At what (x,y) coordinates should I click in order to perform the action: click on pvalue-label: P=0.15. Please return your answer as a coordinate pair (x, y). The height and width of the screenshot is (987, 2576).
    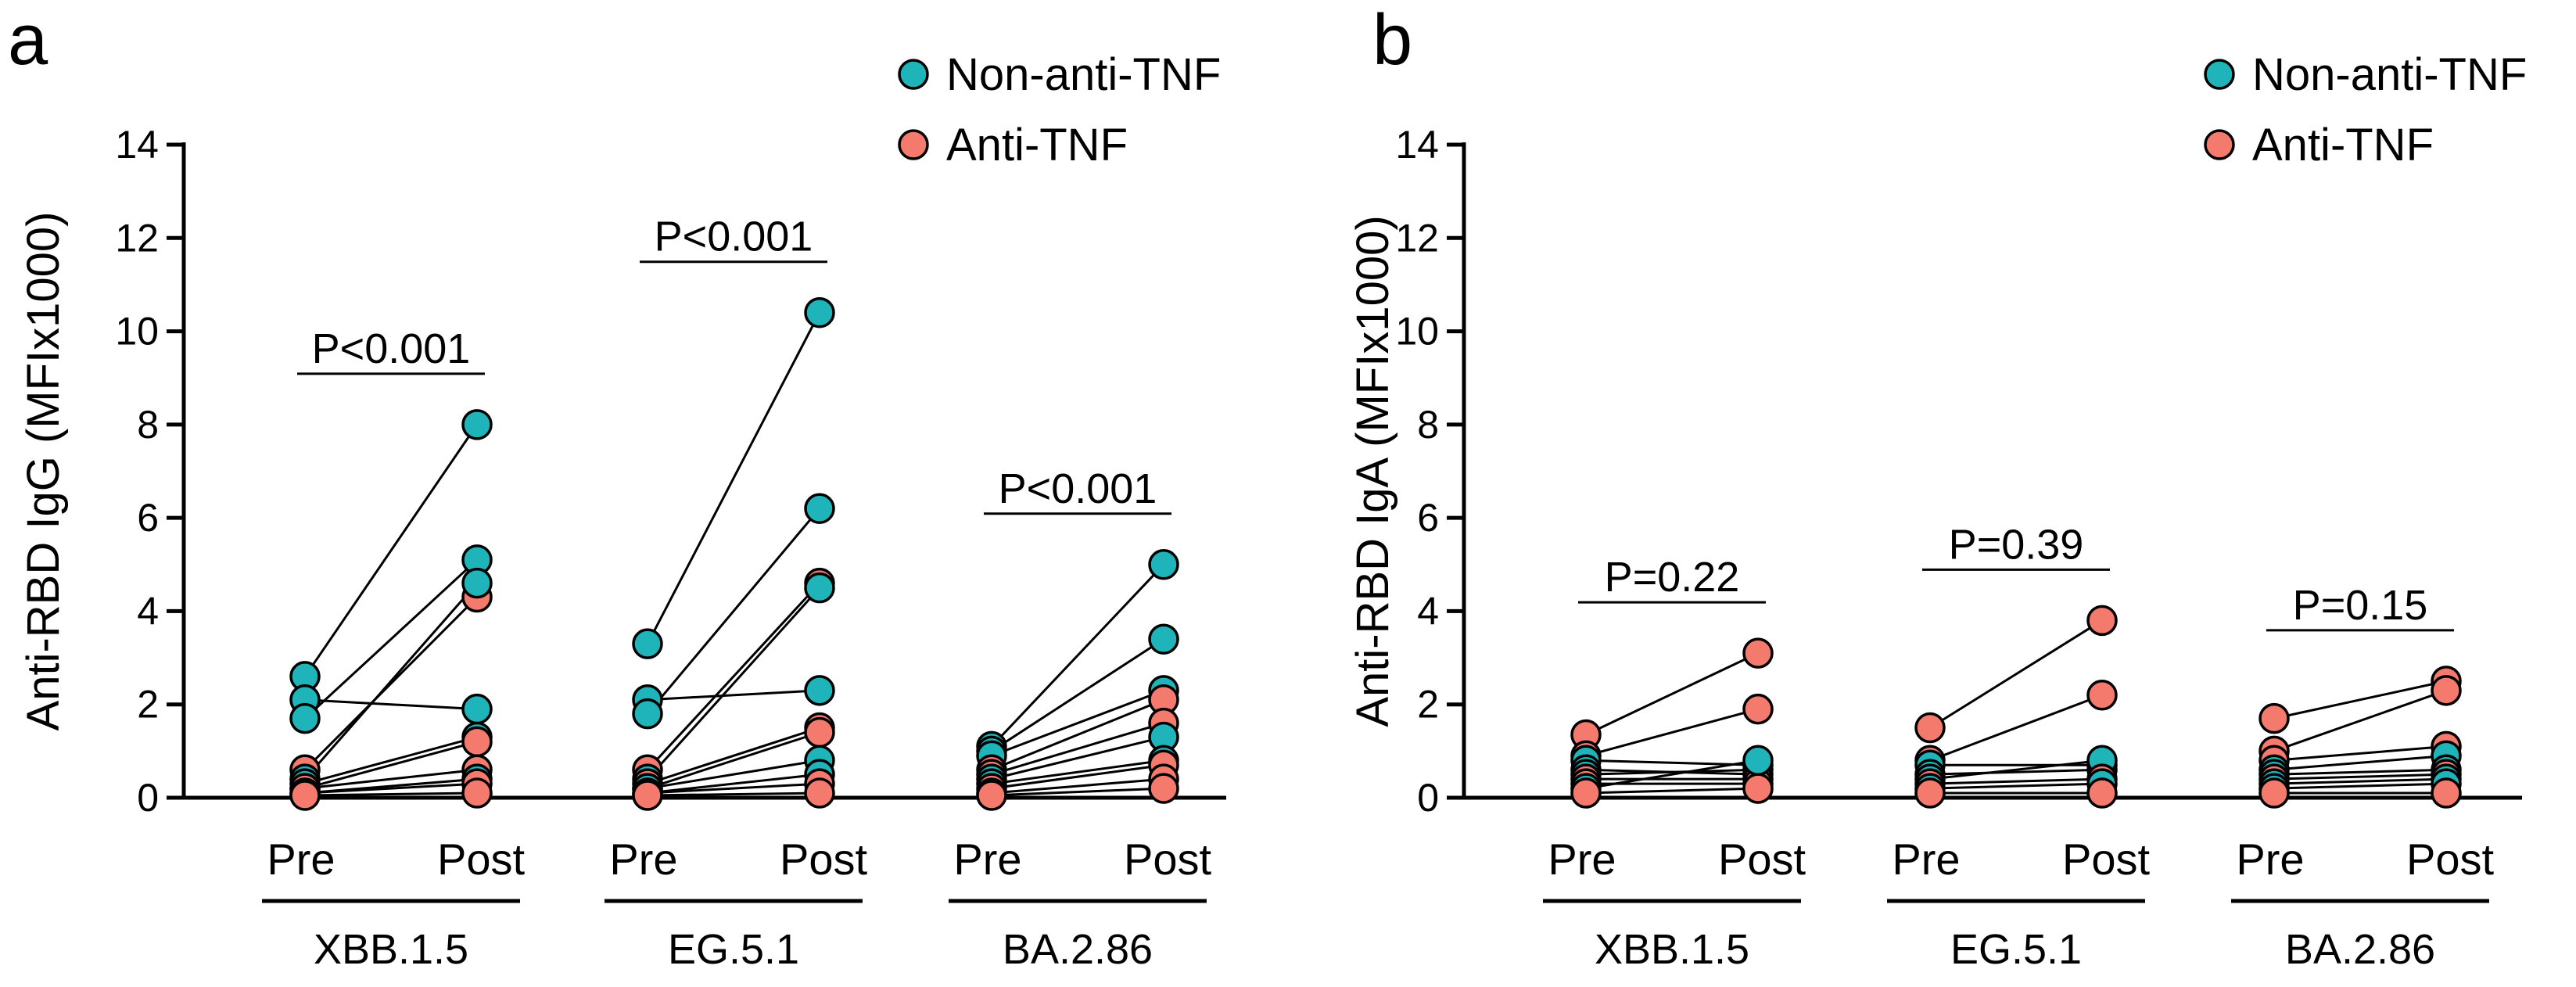
    Looking at the image, I should click on (2360, 605).